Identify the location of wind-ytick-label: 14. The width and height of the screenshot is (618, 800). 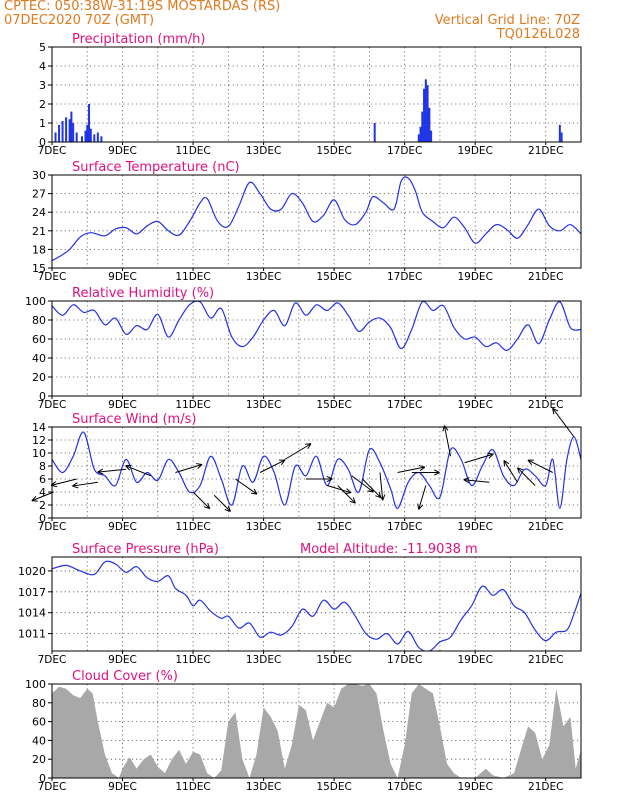
(39, 427).